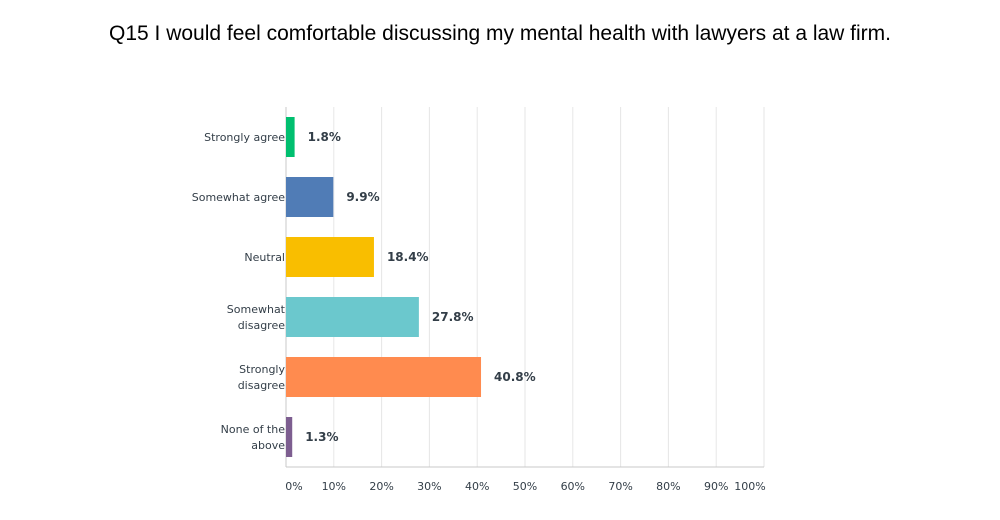 This screenshot has height=520, width=1000. I want to click on data-label: 40.8%, so click(515, 377).